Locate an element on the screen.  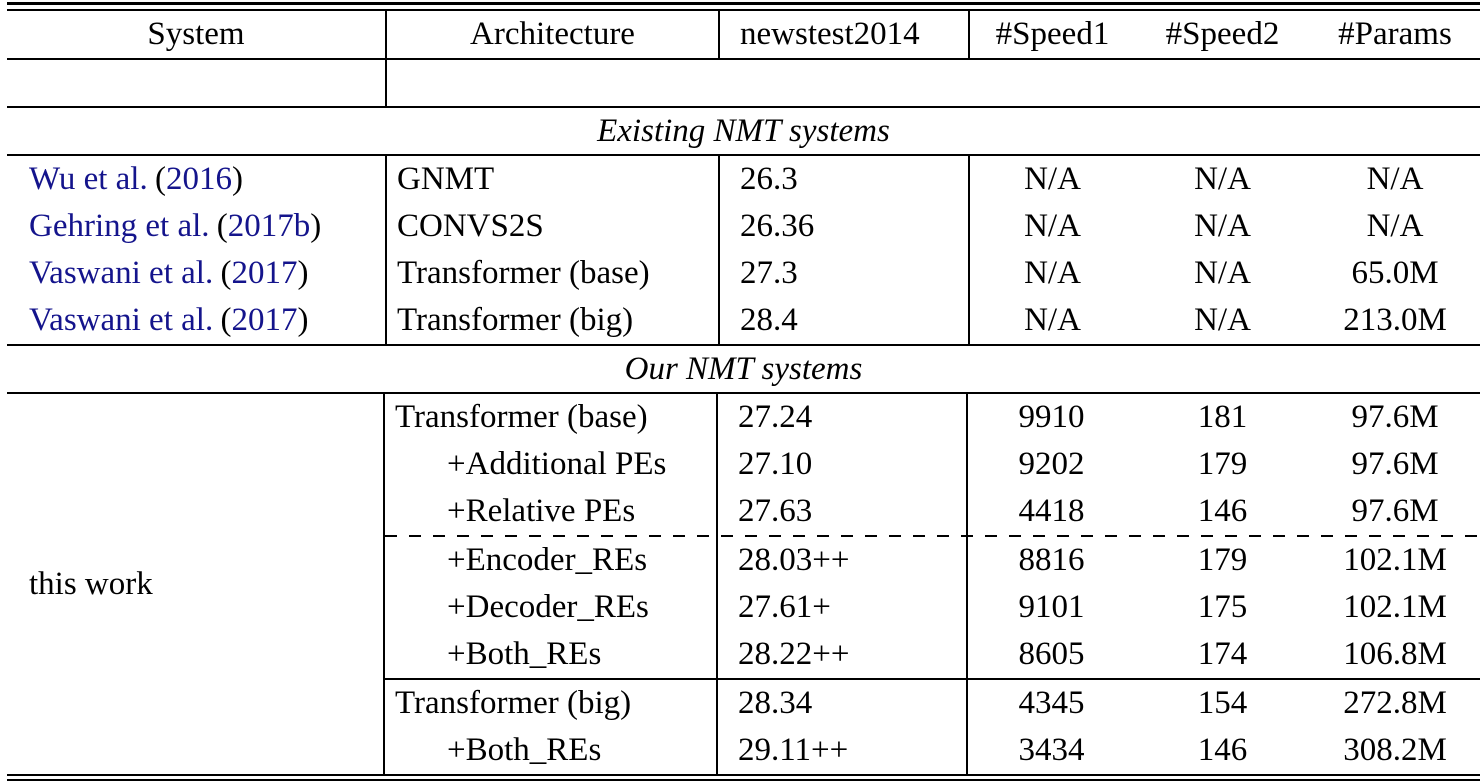
header-newstest2014: newstest2014 is located at coordinates (843, 34).